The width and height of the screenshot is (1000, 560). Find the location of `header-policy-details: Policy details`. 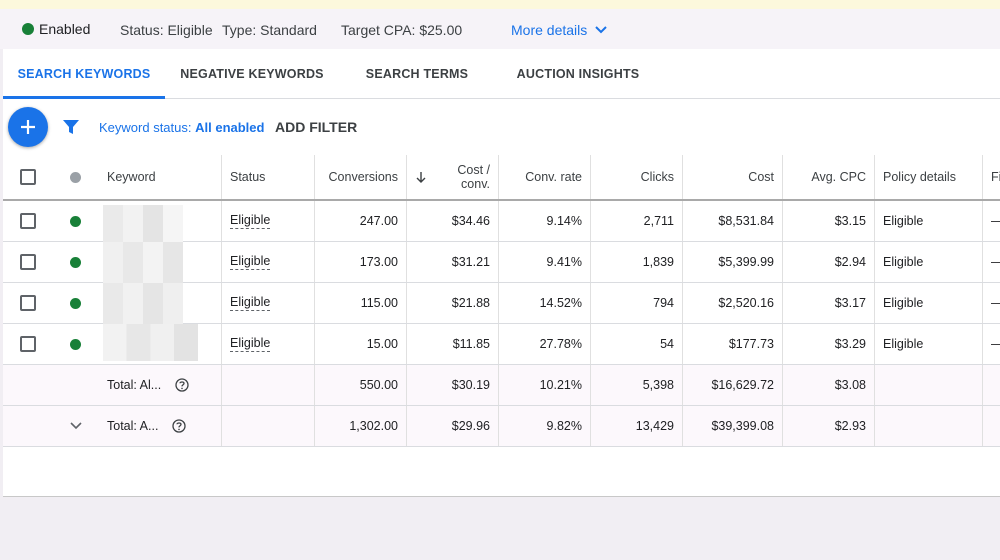

header-policy-details: Policy details is located at coordinates (929, 177).